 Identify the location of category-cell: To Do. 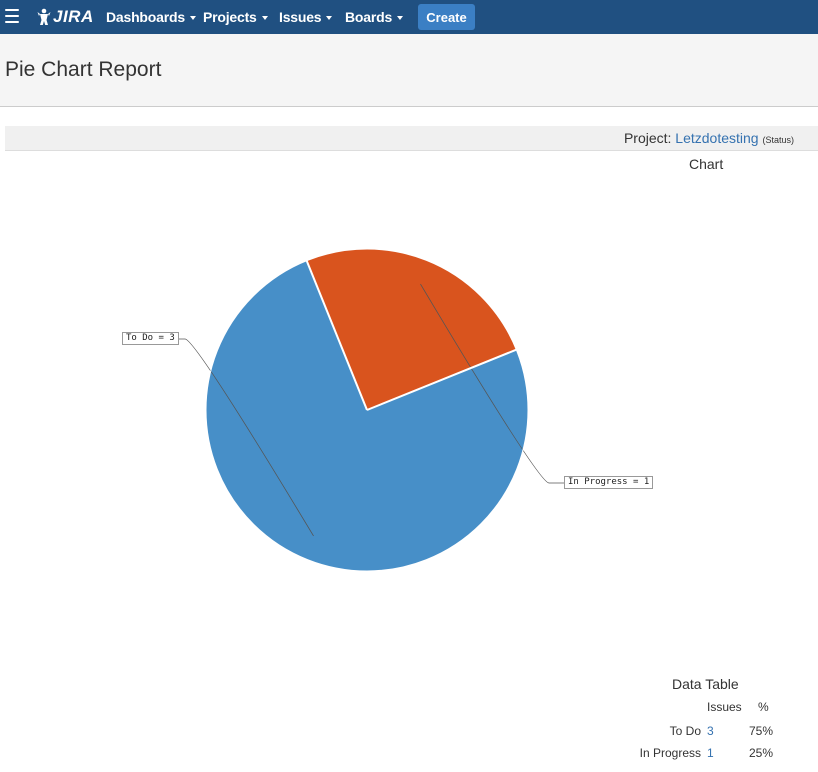
(685, 731).